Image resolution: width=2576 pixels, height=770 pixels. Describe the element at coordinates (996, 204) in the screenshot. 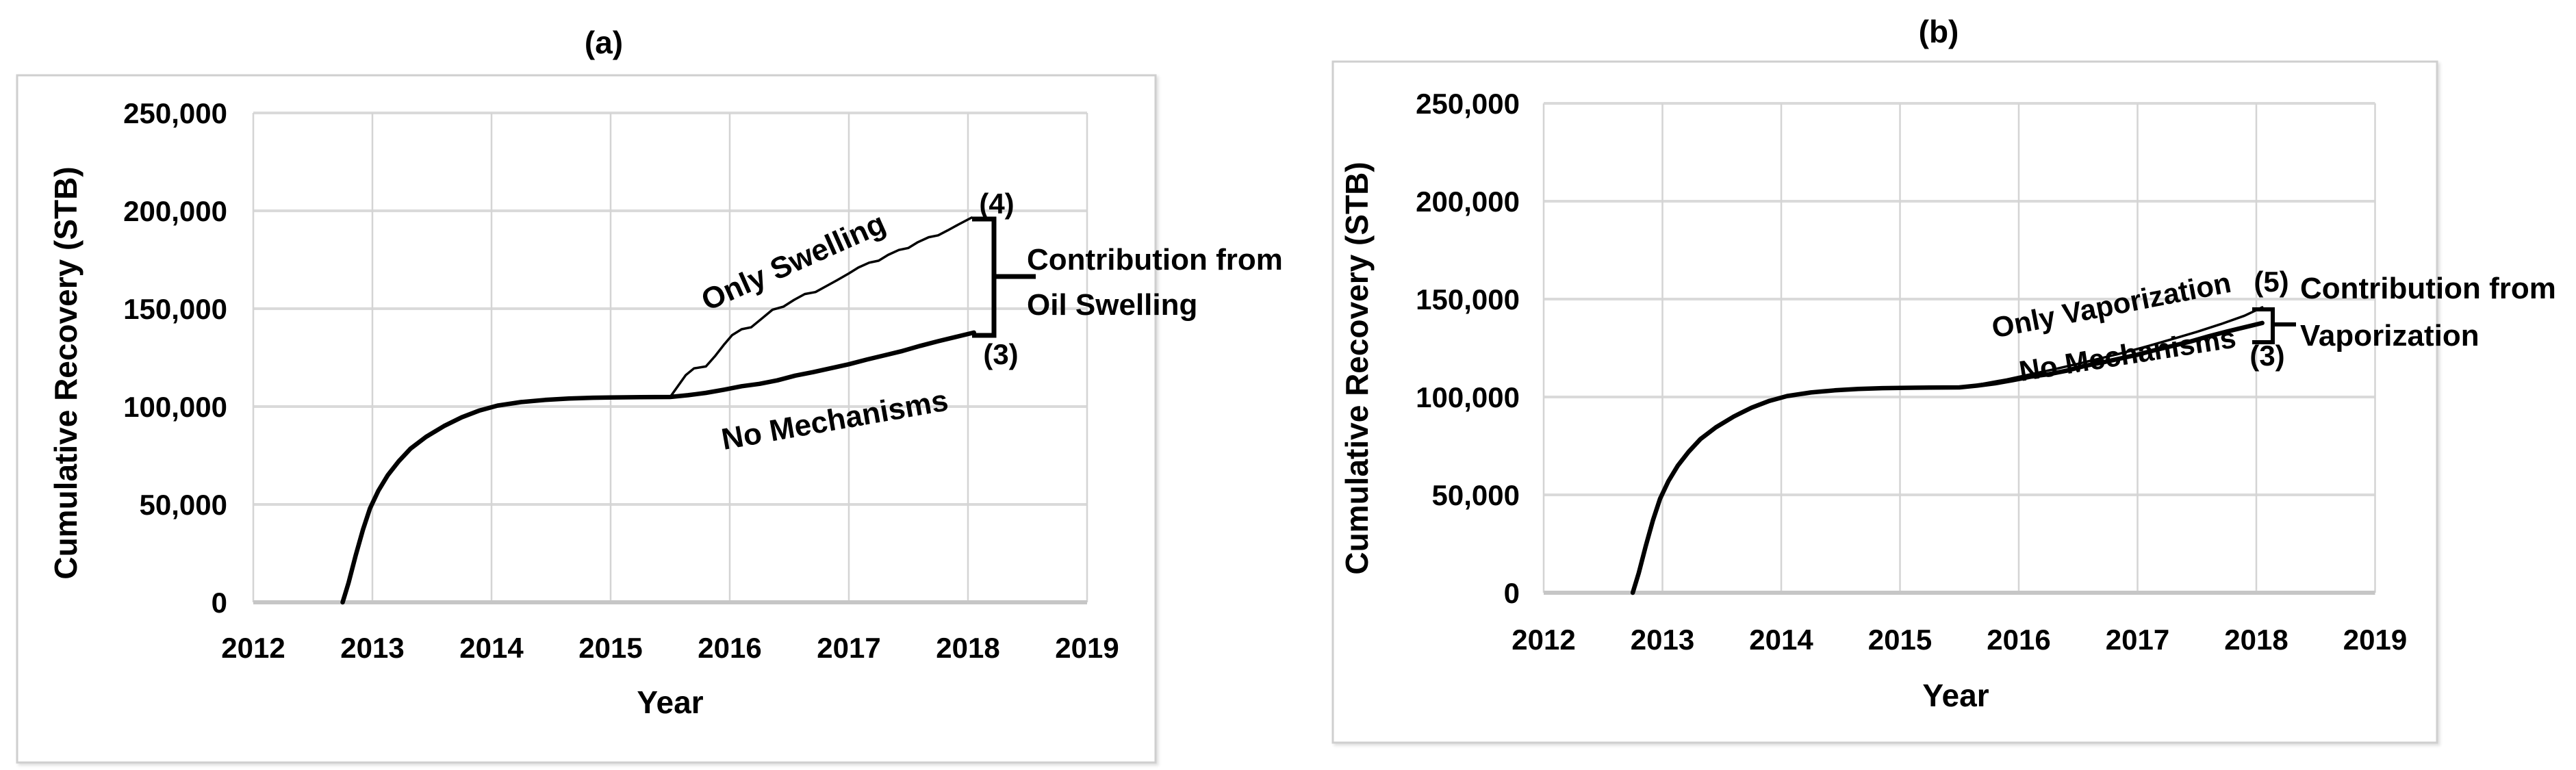

I see `end-label-4: (4)` at that location.